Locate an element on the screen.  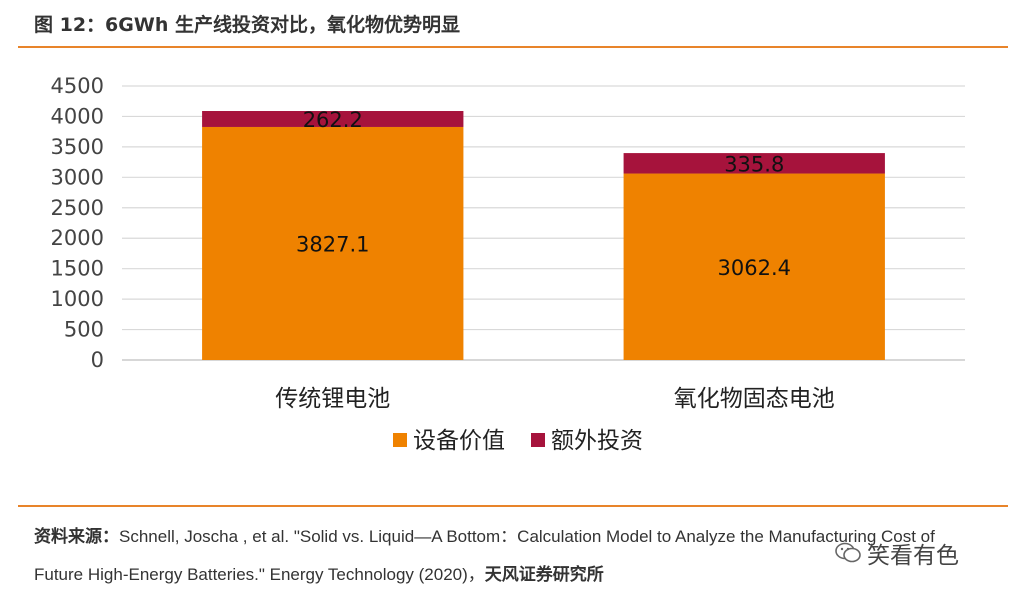
y-tick-label: 4500 is located at coordinates (77, 86).